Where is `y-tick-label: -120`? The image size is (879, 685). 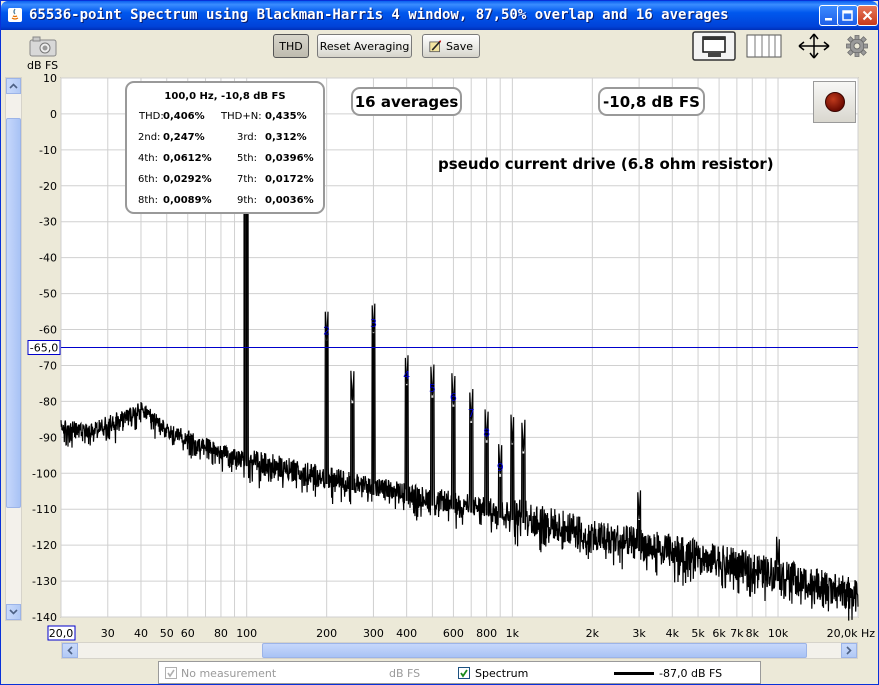
y-tick-label: -120 is located at coordinates (44, 545).